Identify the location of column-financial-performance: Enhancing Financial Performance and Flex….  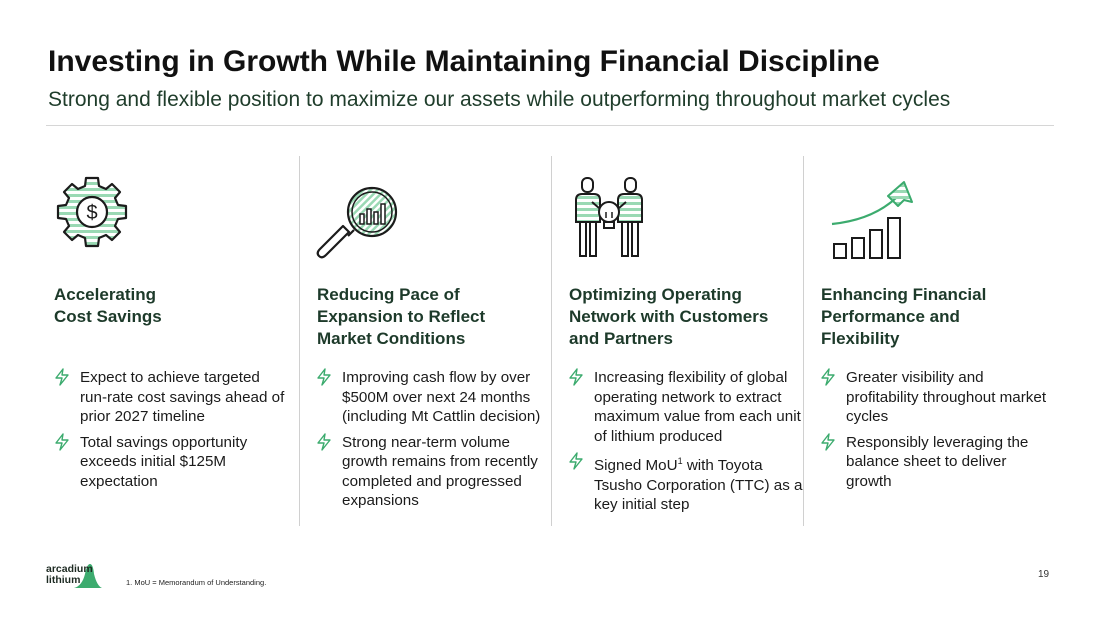
(927, 341).